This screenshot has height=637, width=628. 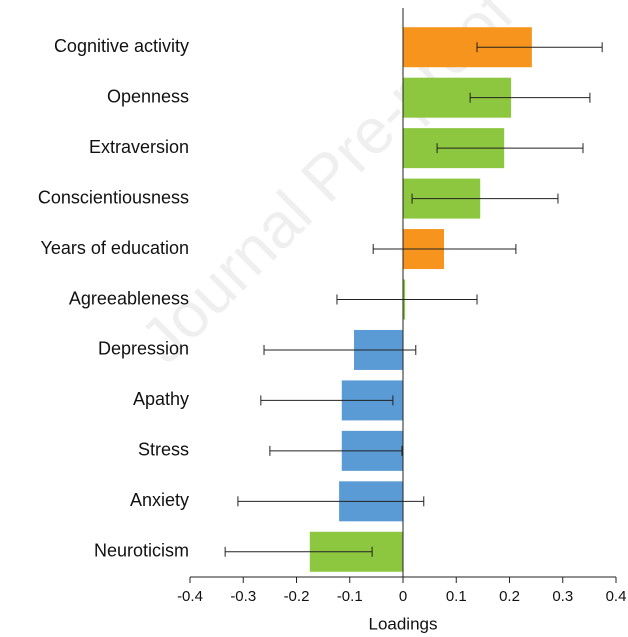 I want to click on x-tick-label: 0.2, so click(x=509, y=596).